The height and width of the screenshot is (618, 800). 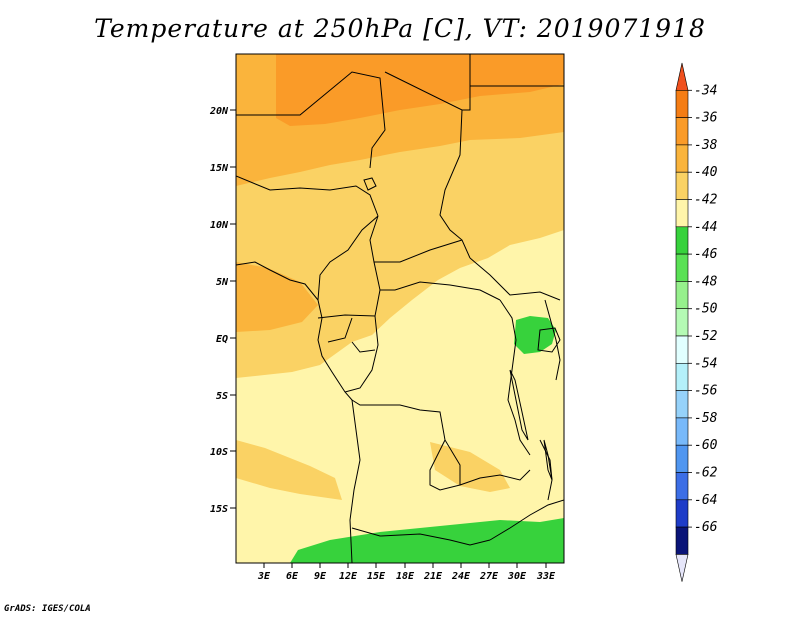 I want to click on lat-label: 15N, so click(x=219, y=168).